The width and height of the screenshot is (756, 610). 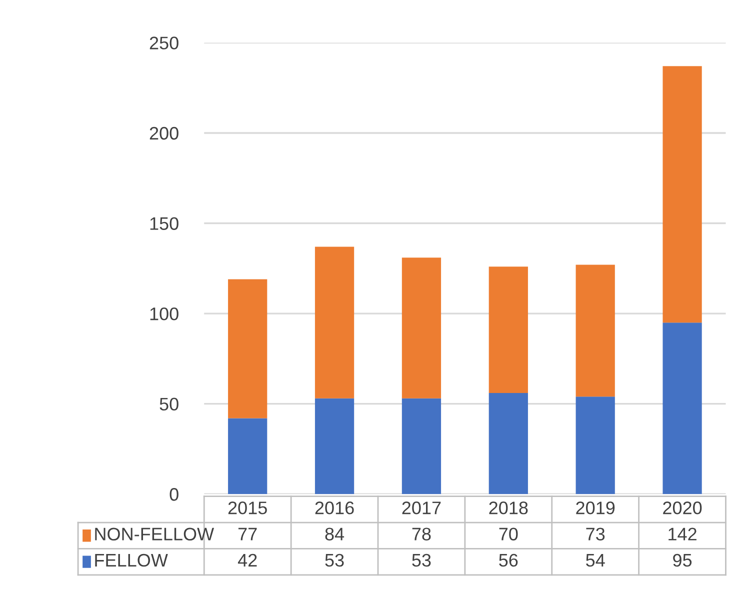 What do you see at coordinates (164, 223) in the screenshot?
I see `y-tick-label: 150` at bounding box center [164, 223].